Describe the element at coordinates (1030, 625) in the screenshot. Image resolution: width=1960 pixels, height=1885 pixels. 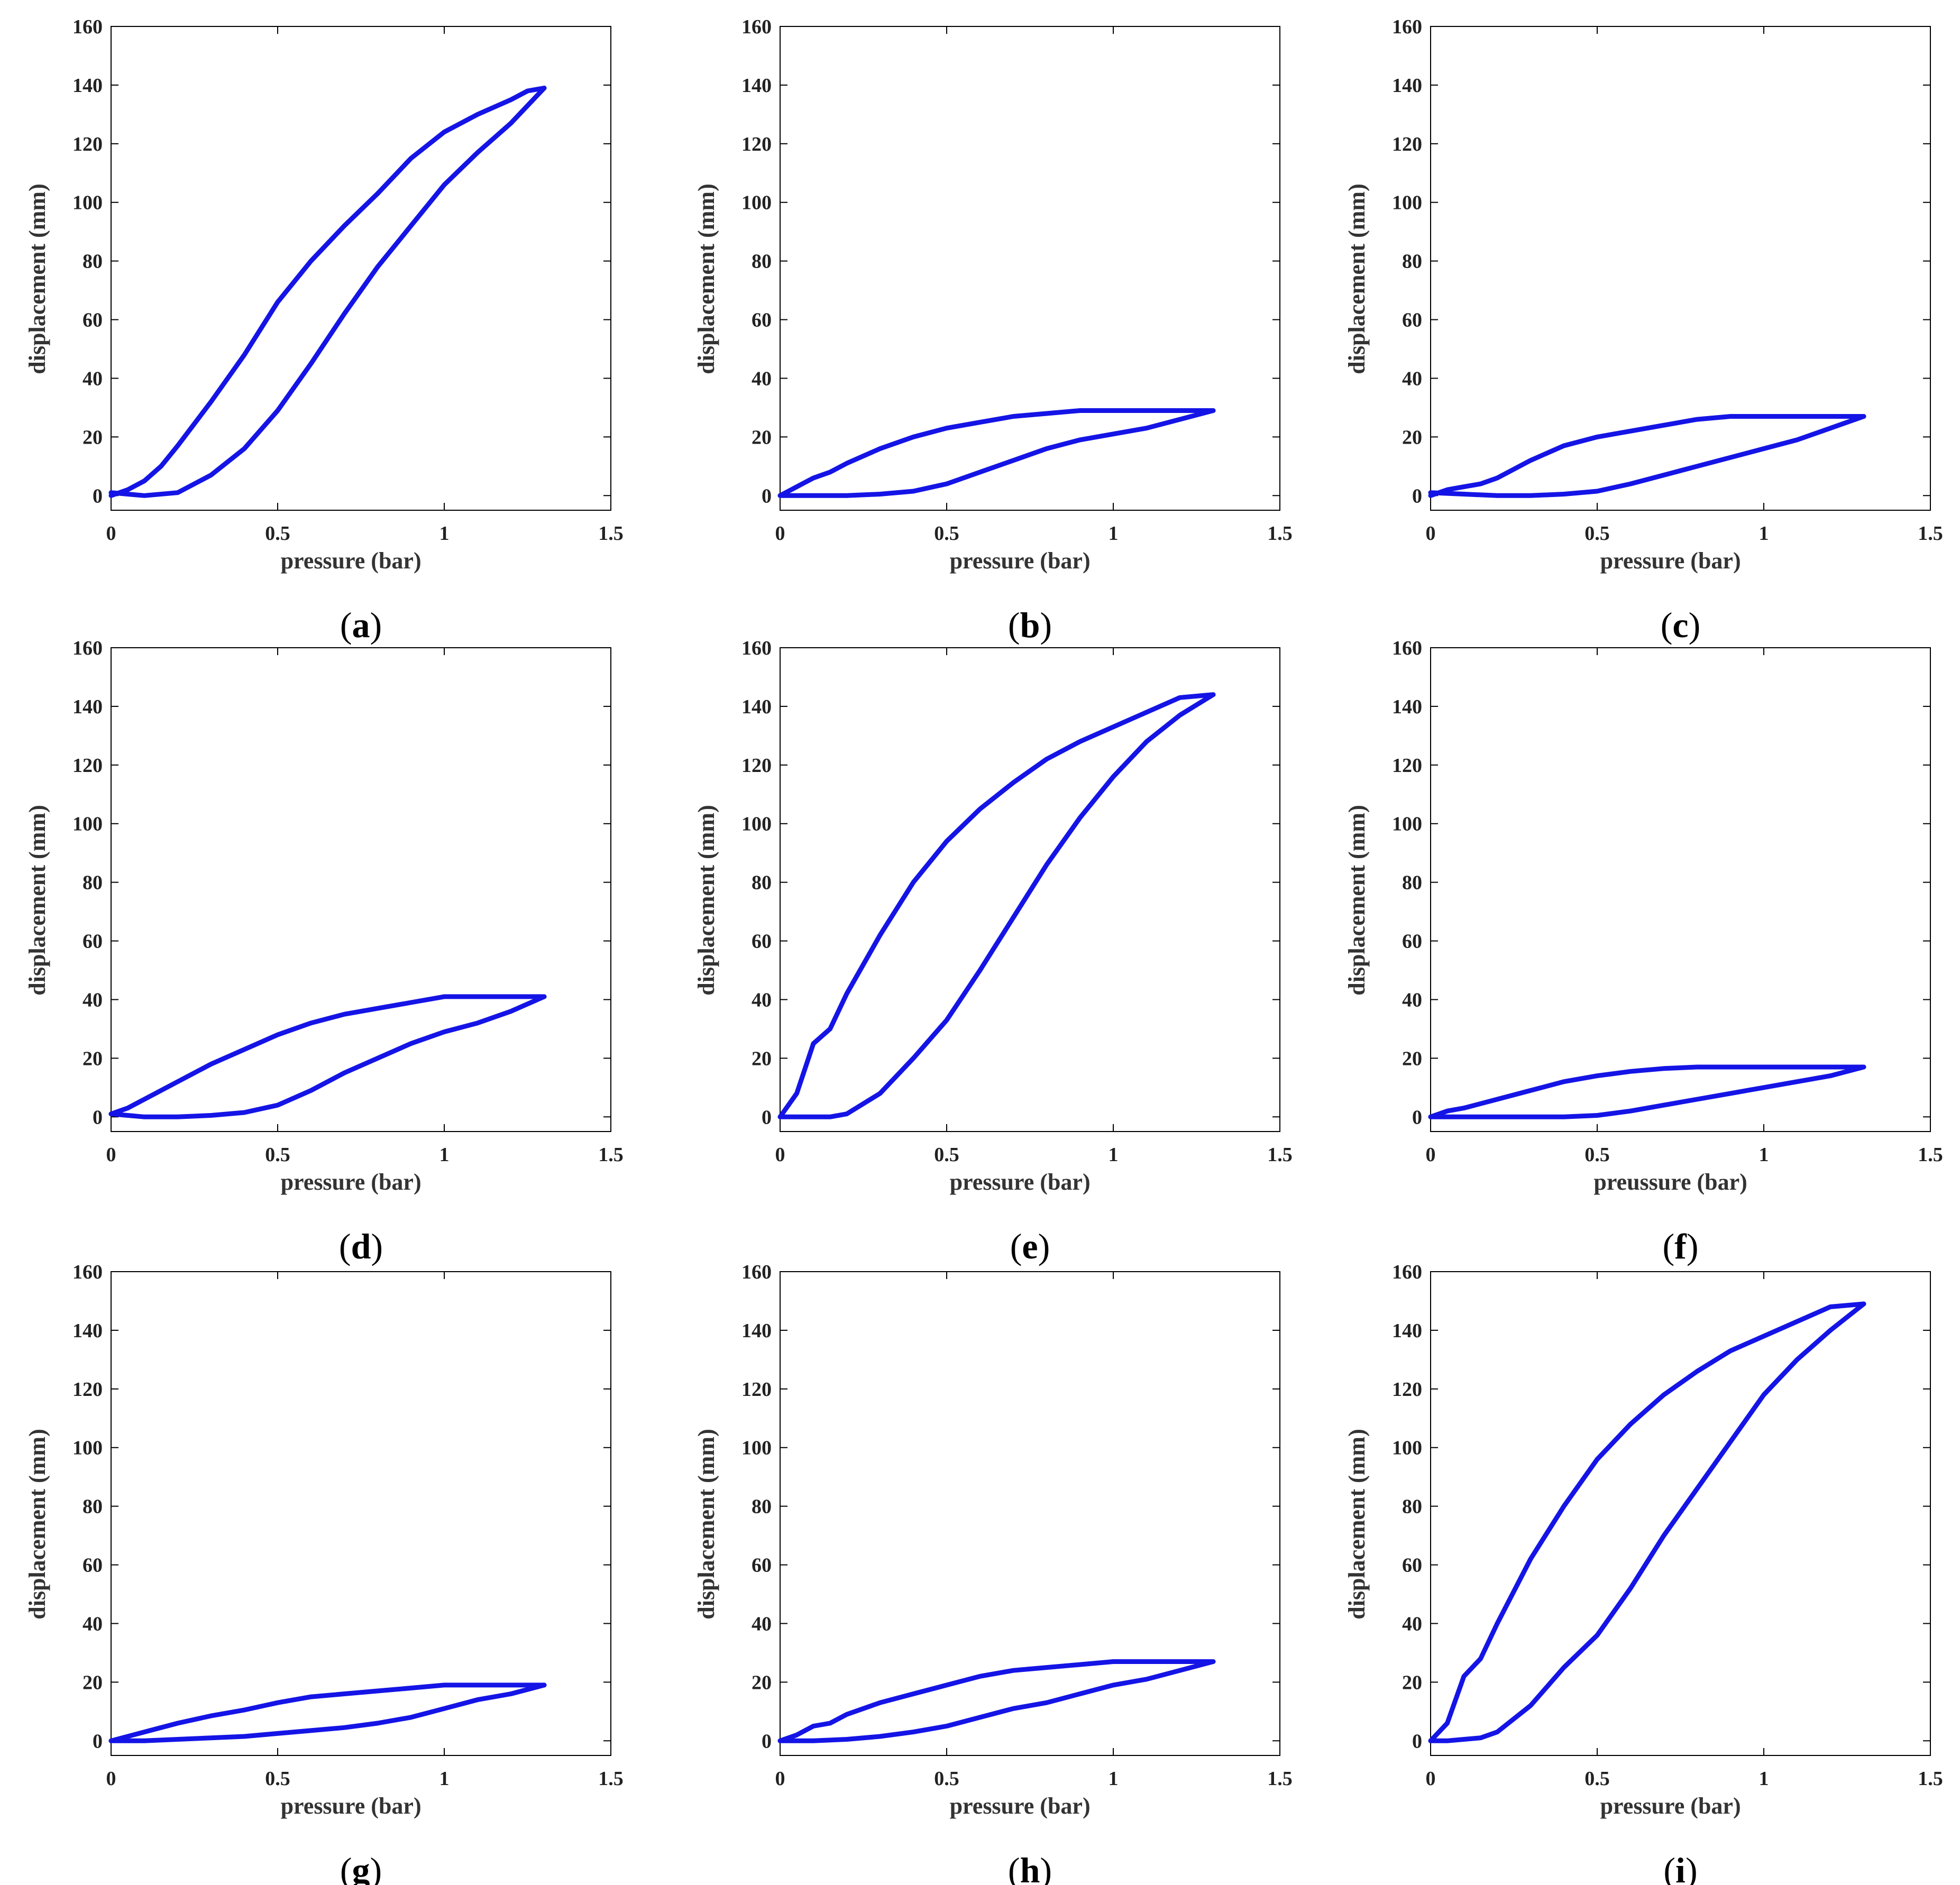
I see `panel-label: (b)` at that location.